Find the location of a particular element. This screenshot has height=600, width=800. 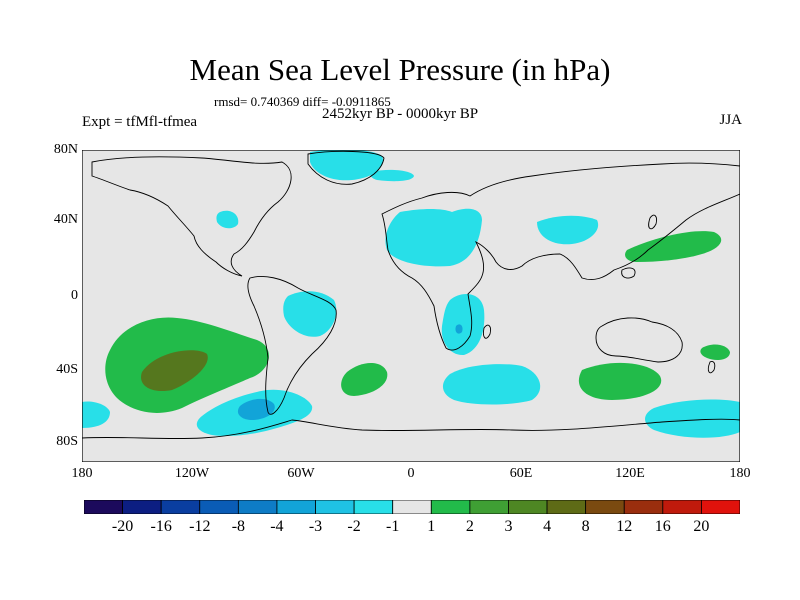

colorbar-label: 20 is located at coordinates (701, 526).